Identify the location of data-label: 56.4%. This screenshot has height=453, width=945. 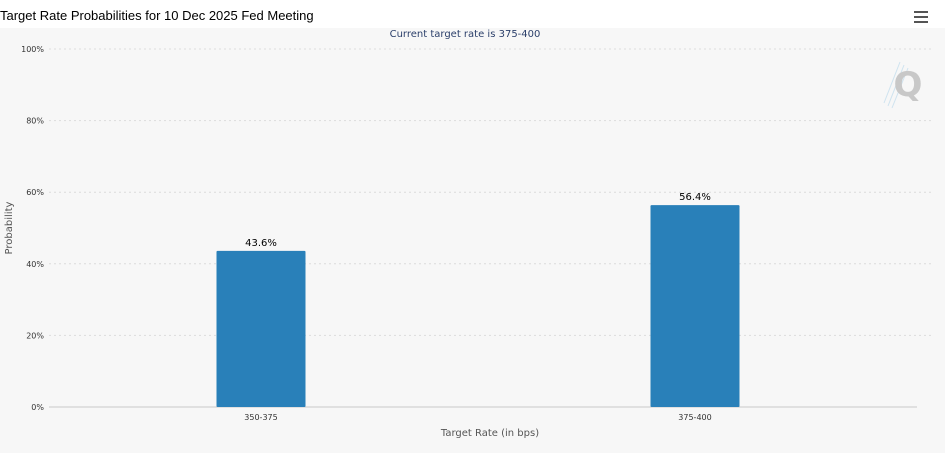
(695, 197).